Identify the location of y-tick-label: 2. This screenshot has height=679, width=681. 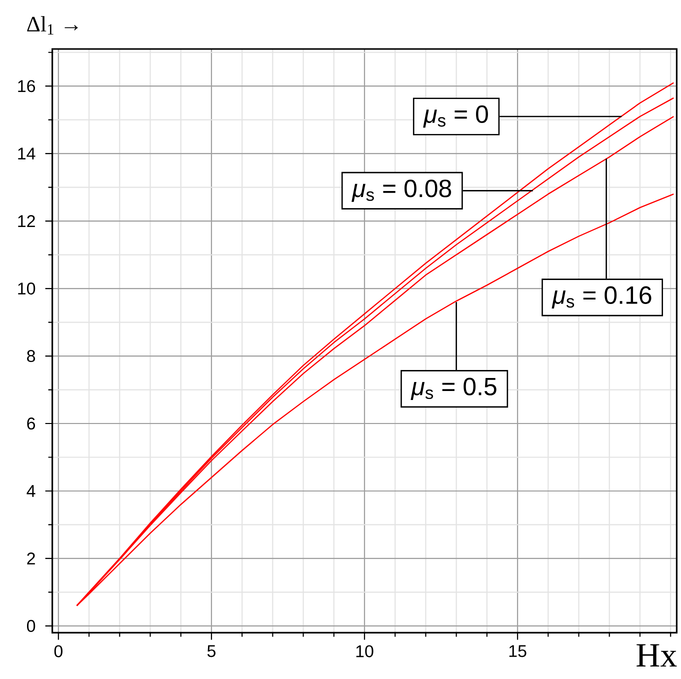
(31, 558).